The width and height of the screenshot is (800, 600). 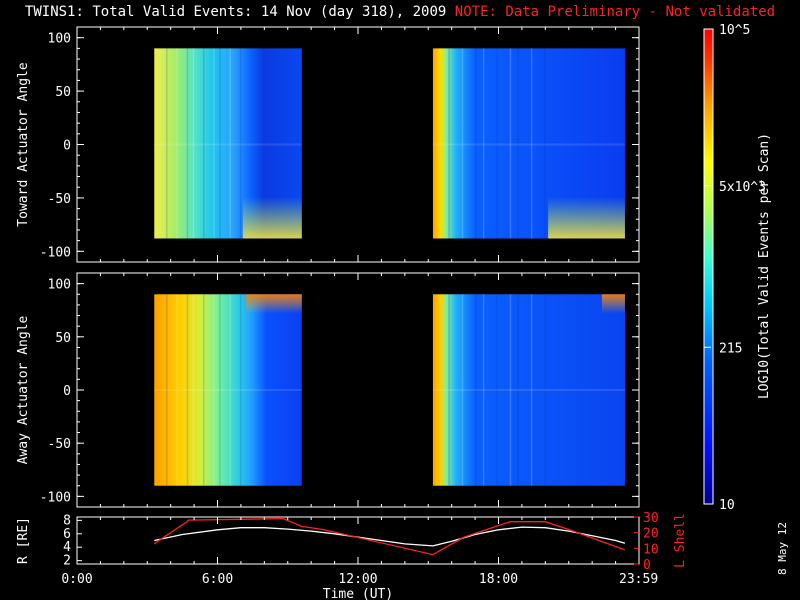 What do you see at coordinates (67, 547) in the screenshot?
I see `orbit-ytick-left-label: 4` at bounding box center [67, 547].